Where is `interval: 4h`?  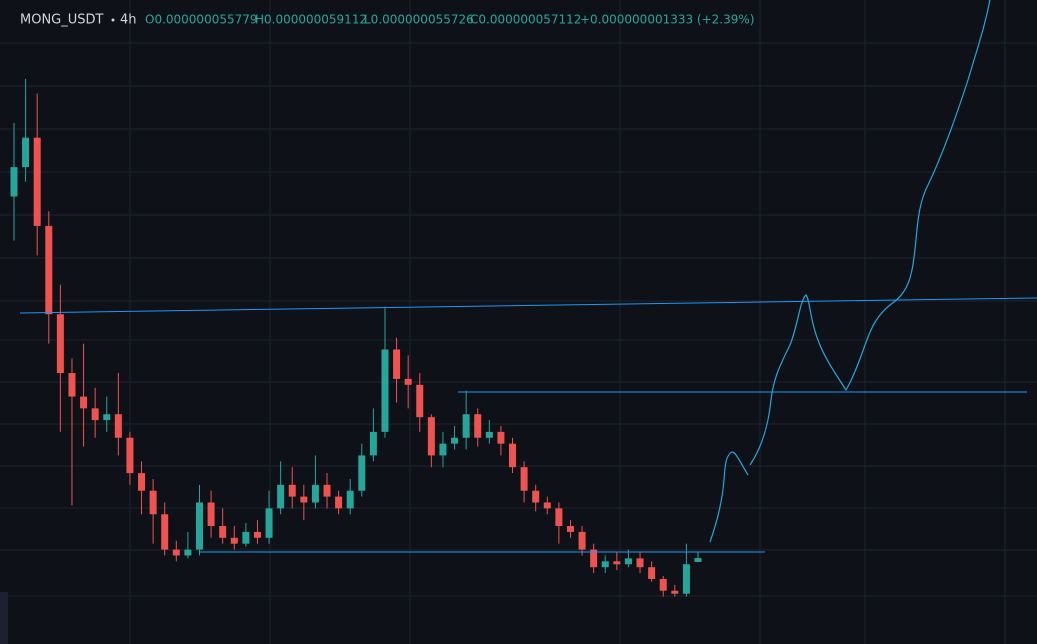
interval: 4h is located at coordinates (128, 20).